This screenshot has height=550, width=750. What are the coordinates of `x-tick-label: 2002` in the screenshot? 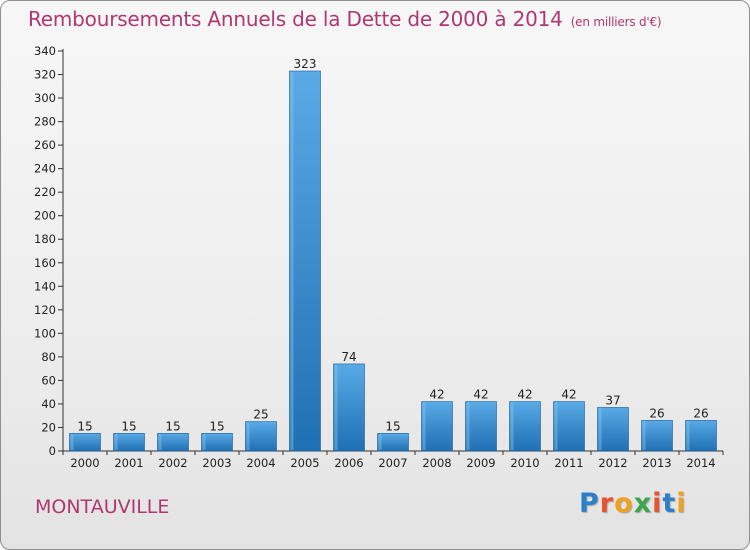 It's located at (172, 463).